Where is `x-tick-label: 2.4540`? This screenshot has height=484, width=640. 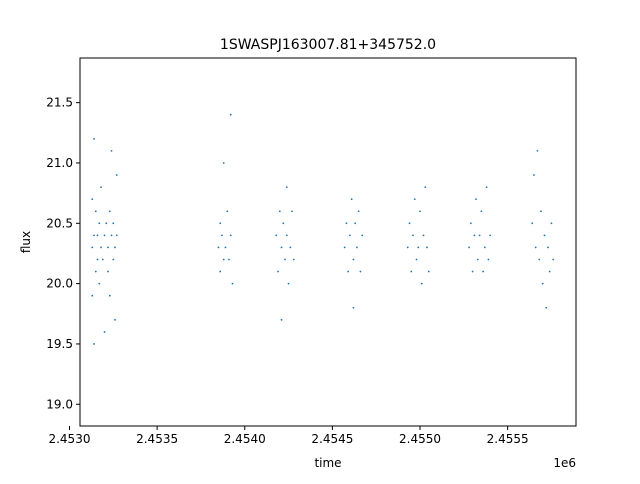
x-tick-label: 2.4540 is located at coordinates (245, 439).